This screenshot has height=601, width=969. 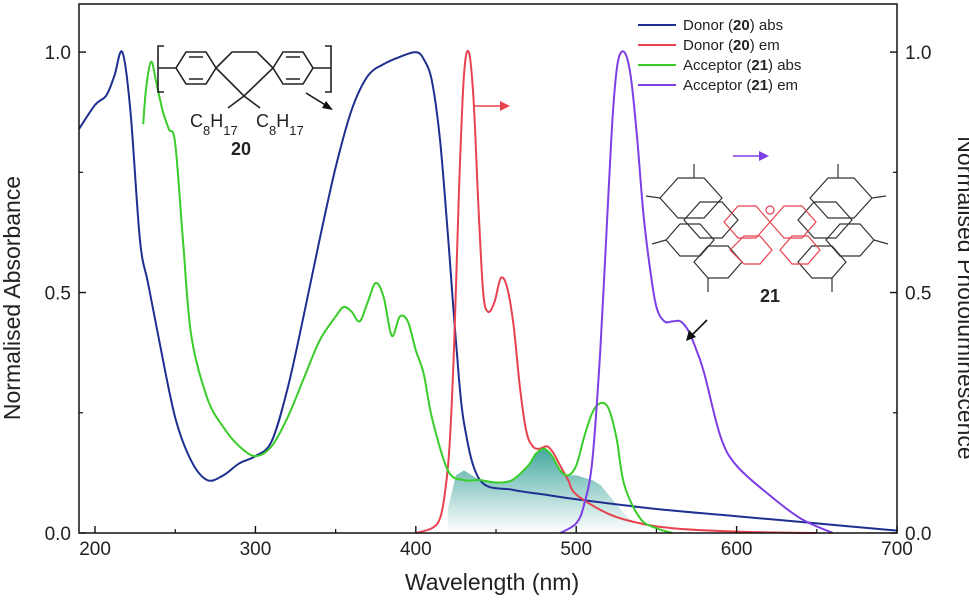 I want to click on side-chain-left, so click(x=236, y=102).